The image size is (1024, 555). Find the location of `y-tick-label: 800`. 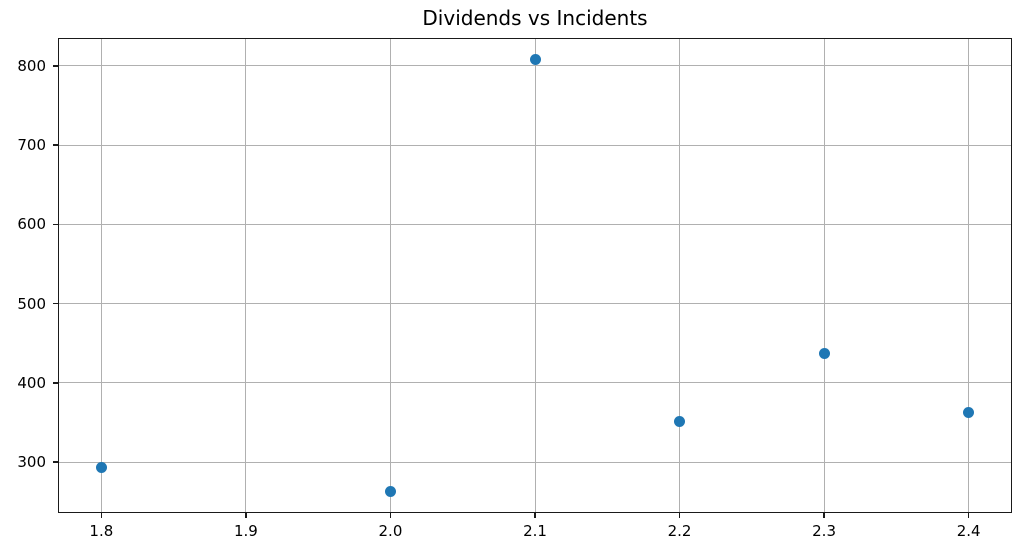

y-tick-label: 800 is located at coordinates (31, 65).